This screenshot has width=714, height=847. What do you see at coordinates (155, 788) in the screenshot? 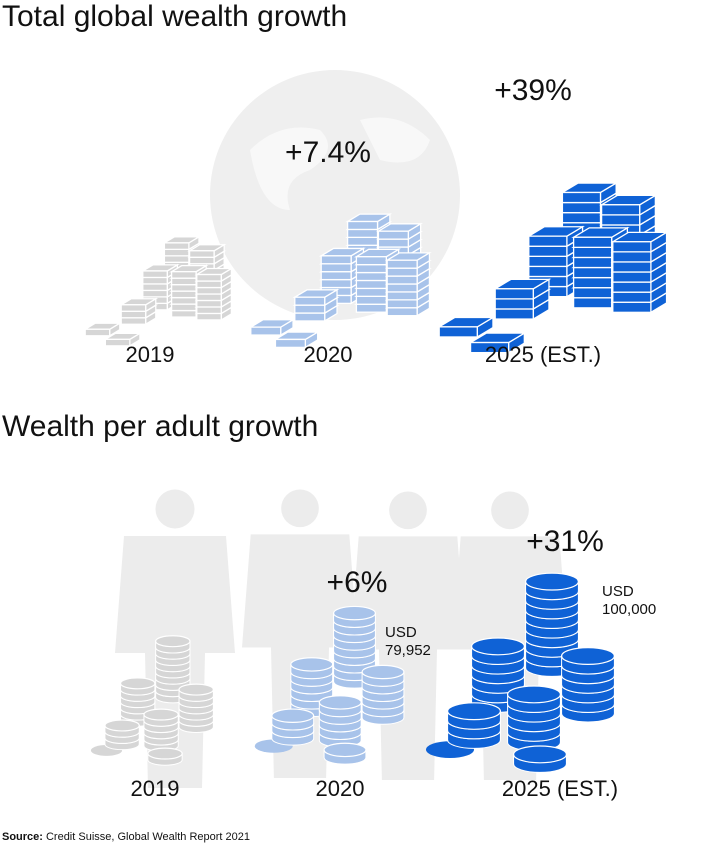
I see `year-label: 2019` at bounding box center [155, 788].